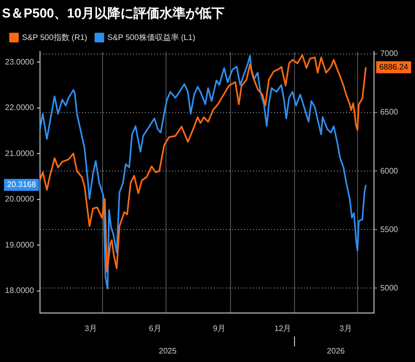  I want to click on y-tick-label: 19.0000, so click(19, 245).